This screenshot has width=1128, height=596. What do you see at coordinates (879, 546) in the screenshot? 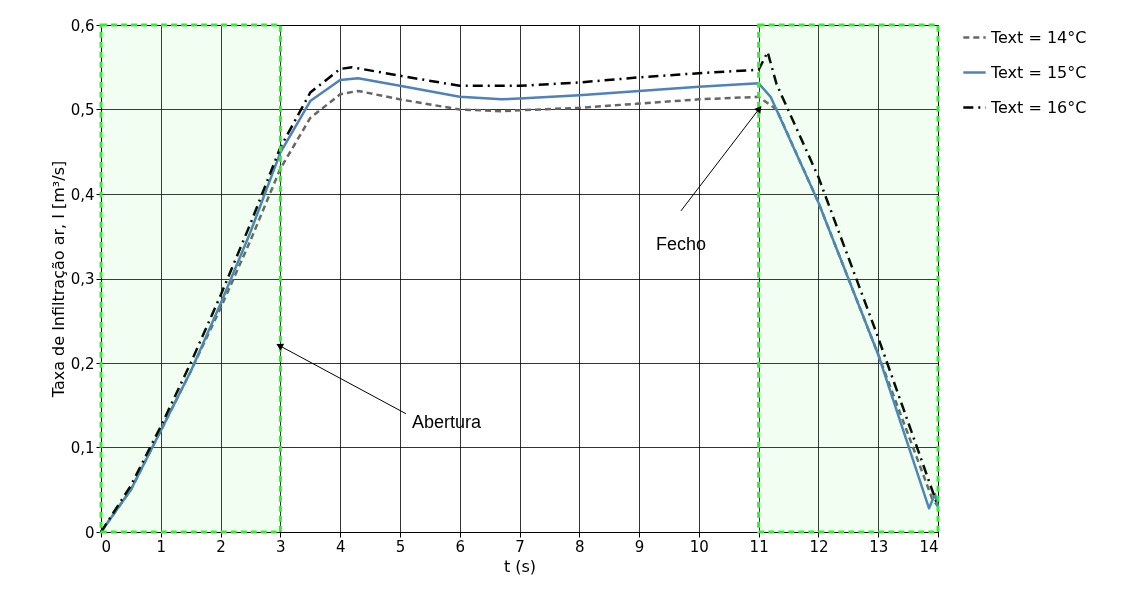
I see `x-tick-label: 13` at bounding box center [879, 546].